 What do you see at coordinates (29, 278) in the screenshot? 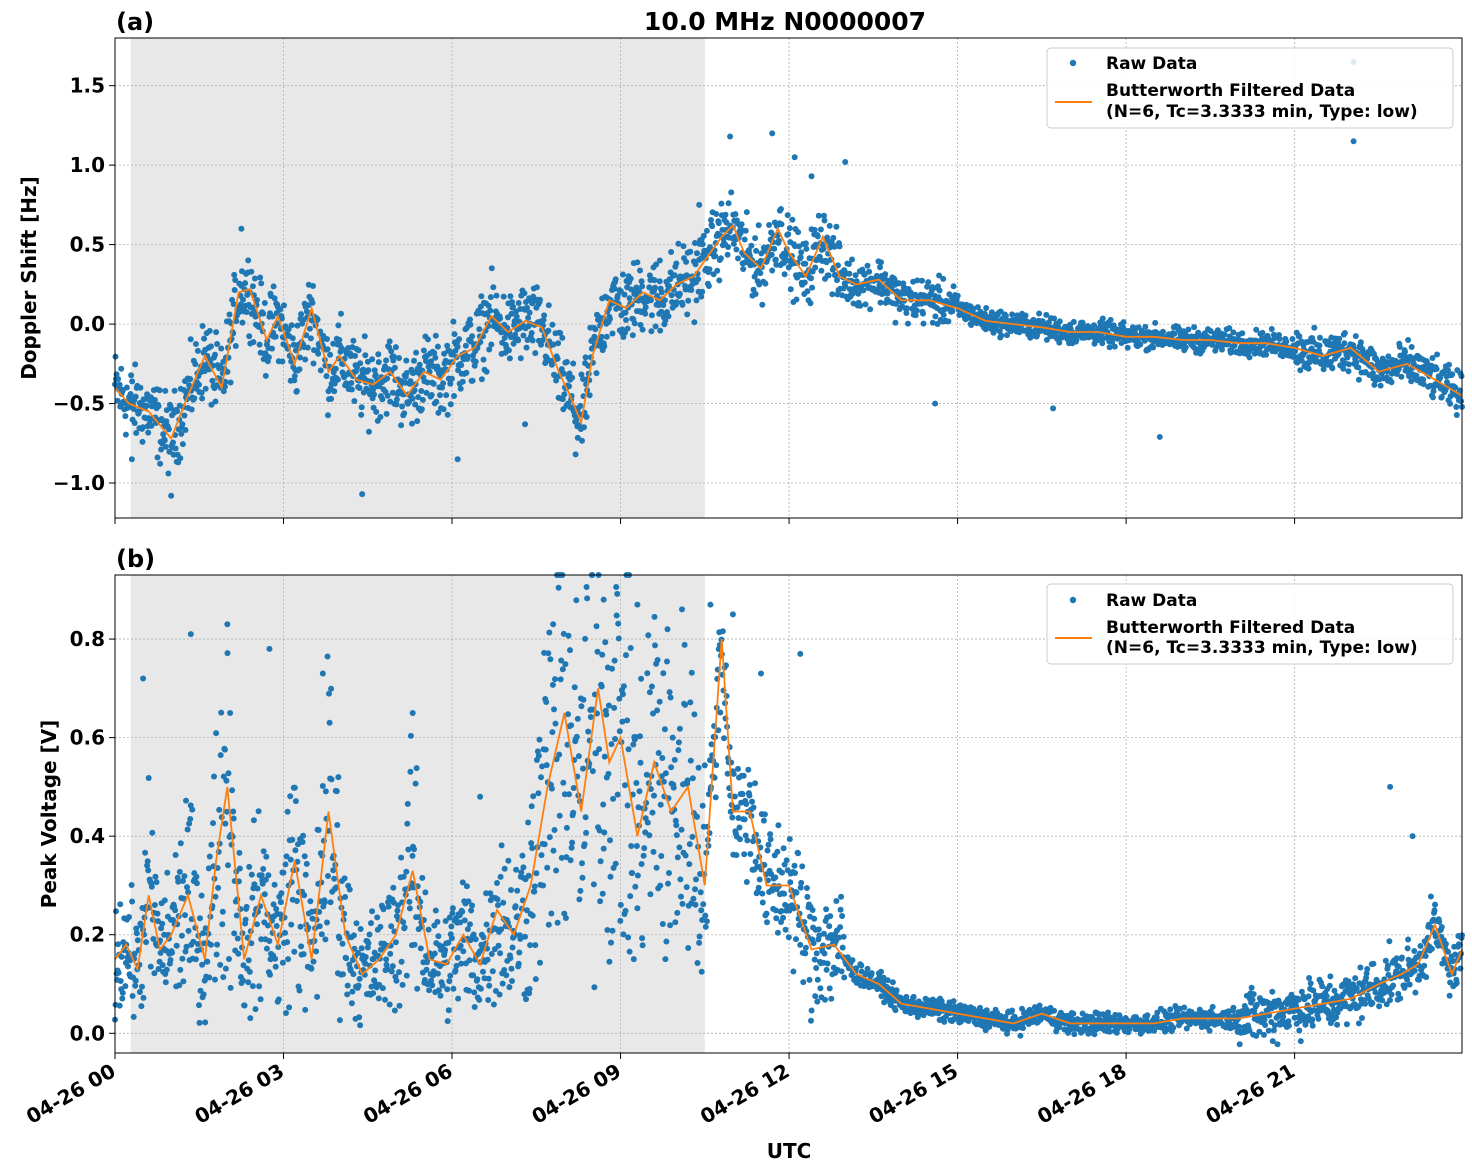
I see `y-axis-label-a: Doppler Shift [Hz]` at bounding box center [29, 278].